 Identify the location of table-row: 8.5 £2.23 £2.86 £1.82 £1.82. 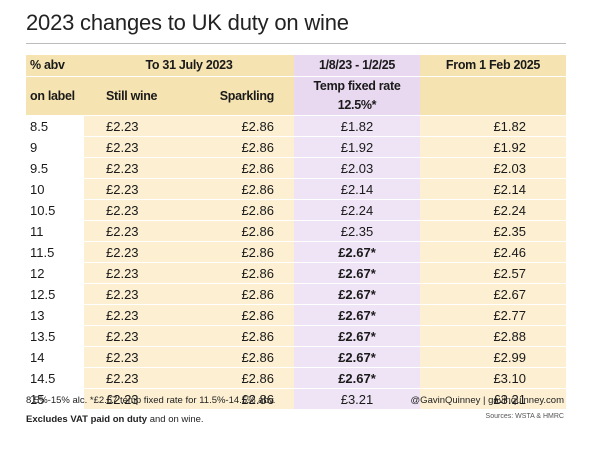
(296, 126).